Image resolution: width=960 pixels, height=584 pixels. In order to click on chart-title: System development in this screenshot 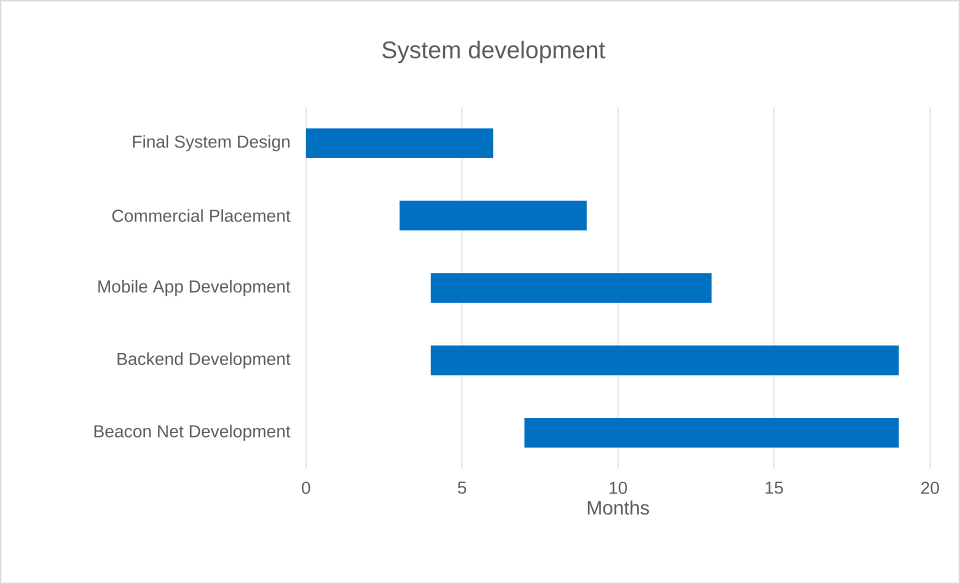, I will do `click(494, 52)`.